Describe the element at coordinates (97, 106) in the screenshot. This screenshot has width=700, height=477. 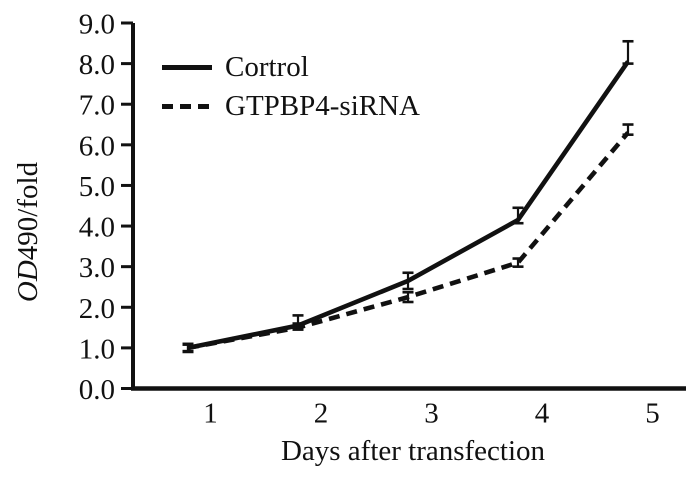
I see `y-tick-label: 7.0` at that location.